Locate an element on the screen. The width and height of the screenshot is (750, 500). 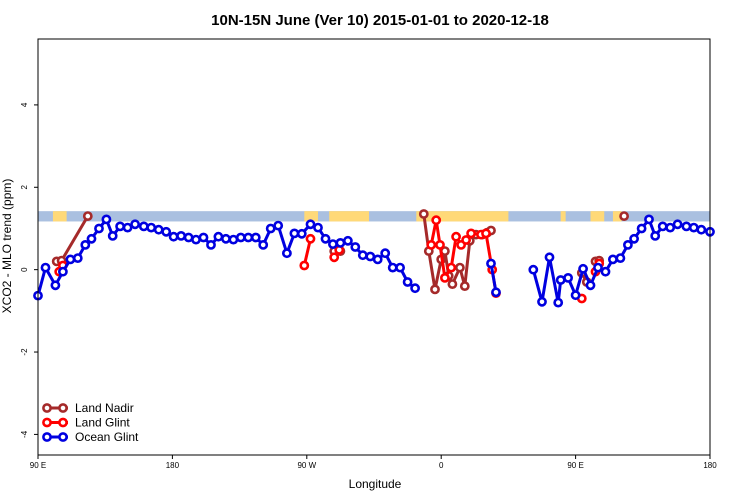
legend-label: Ocean Glint is located at coordinates (107, 437).